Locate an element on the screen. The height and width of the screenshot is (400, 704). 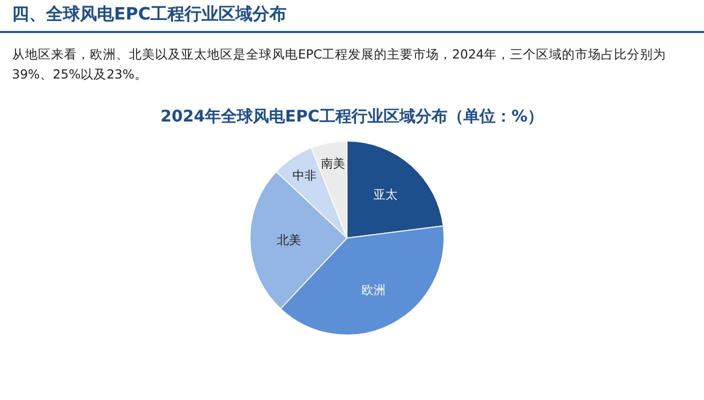
slice-label: 南美 is located at coordinates (332, 163).